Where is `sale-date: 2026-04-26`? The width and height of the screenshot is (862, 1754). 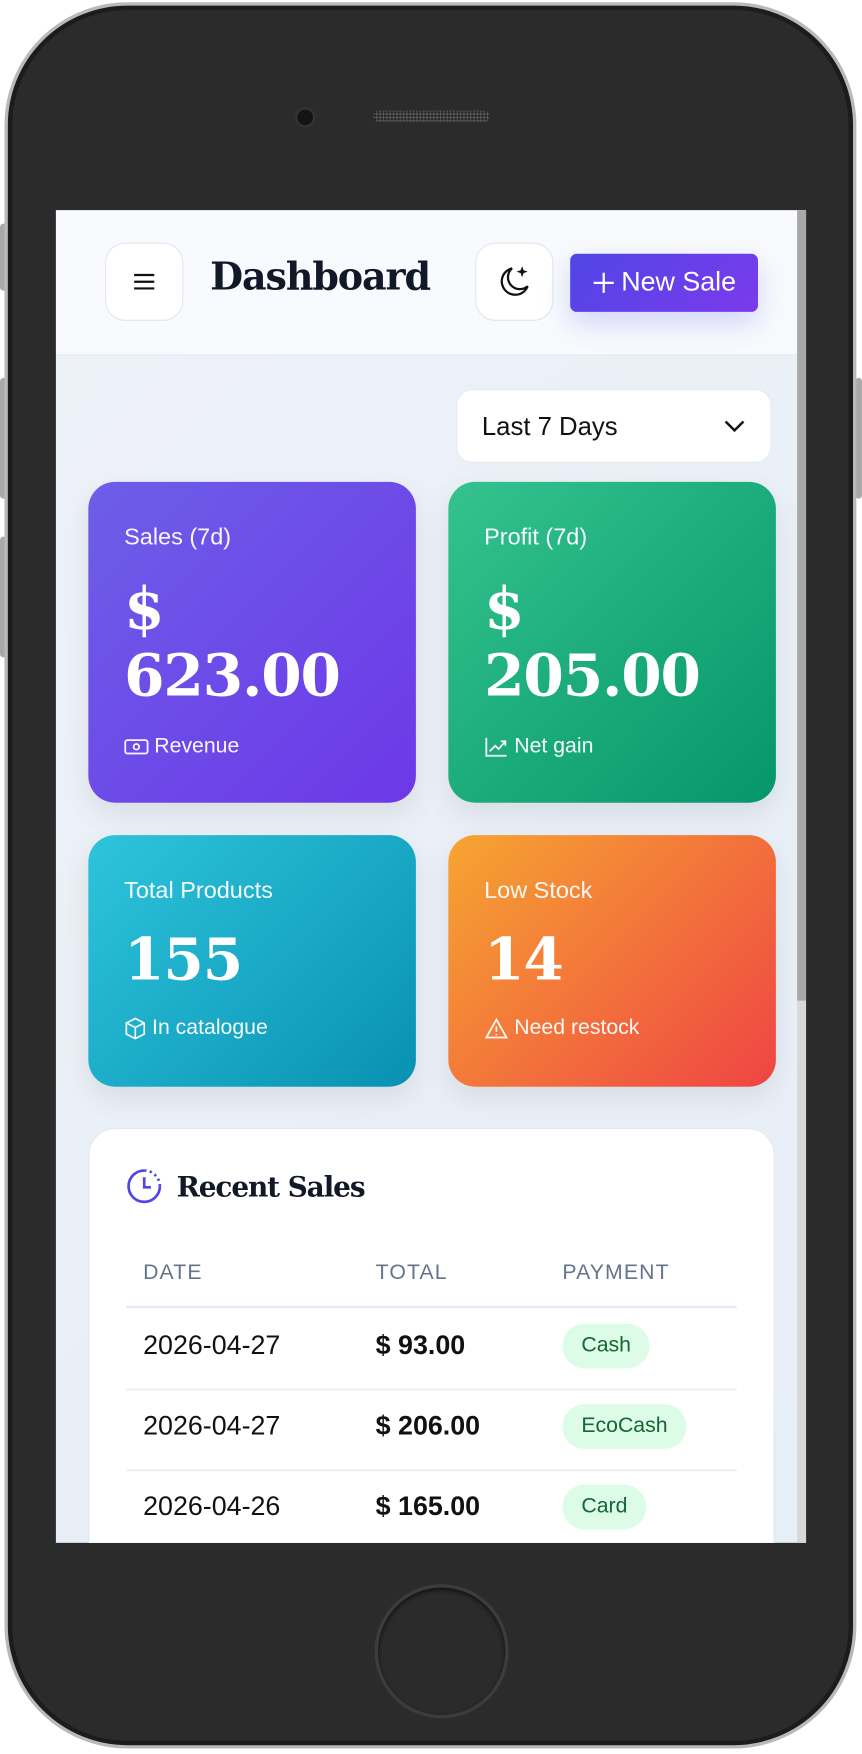 sale-date: 2026-04-26 is located at coordinates (212, 1506).